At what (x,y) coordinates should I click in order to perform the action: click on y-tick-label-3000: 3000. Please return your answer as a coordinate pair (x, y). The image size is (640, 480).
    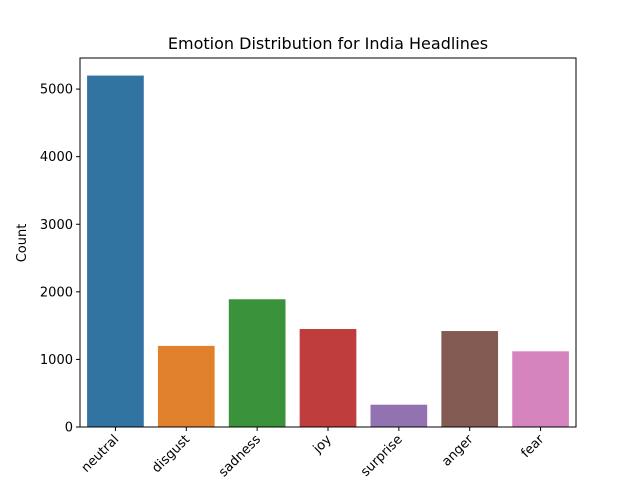
    Looking at the image, I should click on (56, 225).